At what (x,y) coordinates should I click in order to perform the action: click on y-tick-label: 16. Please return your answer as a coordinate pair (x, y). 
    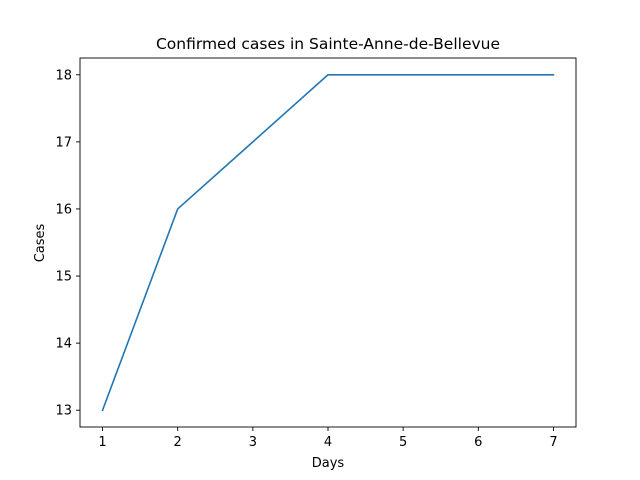
    Looking at the image, I should click on (63, 209).